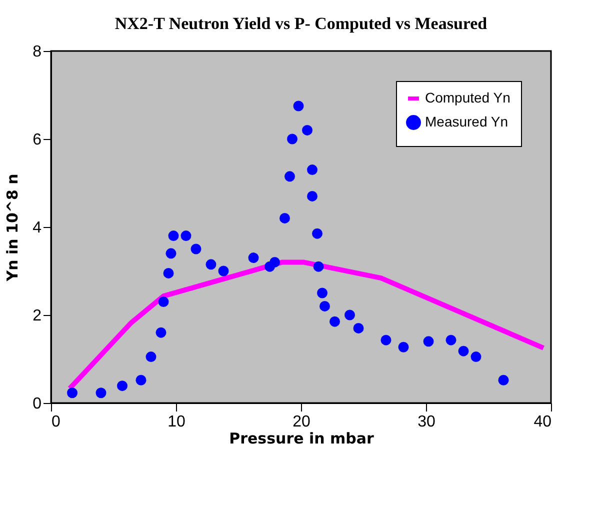 The width and height of the screenshot is (606, 513). Describe the element at coordinates (301, 23) in the screenshot. I see `chart-title: NX2-T Neutron Yield vs P- Computed vs Measured` at that location.